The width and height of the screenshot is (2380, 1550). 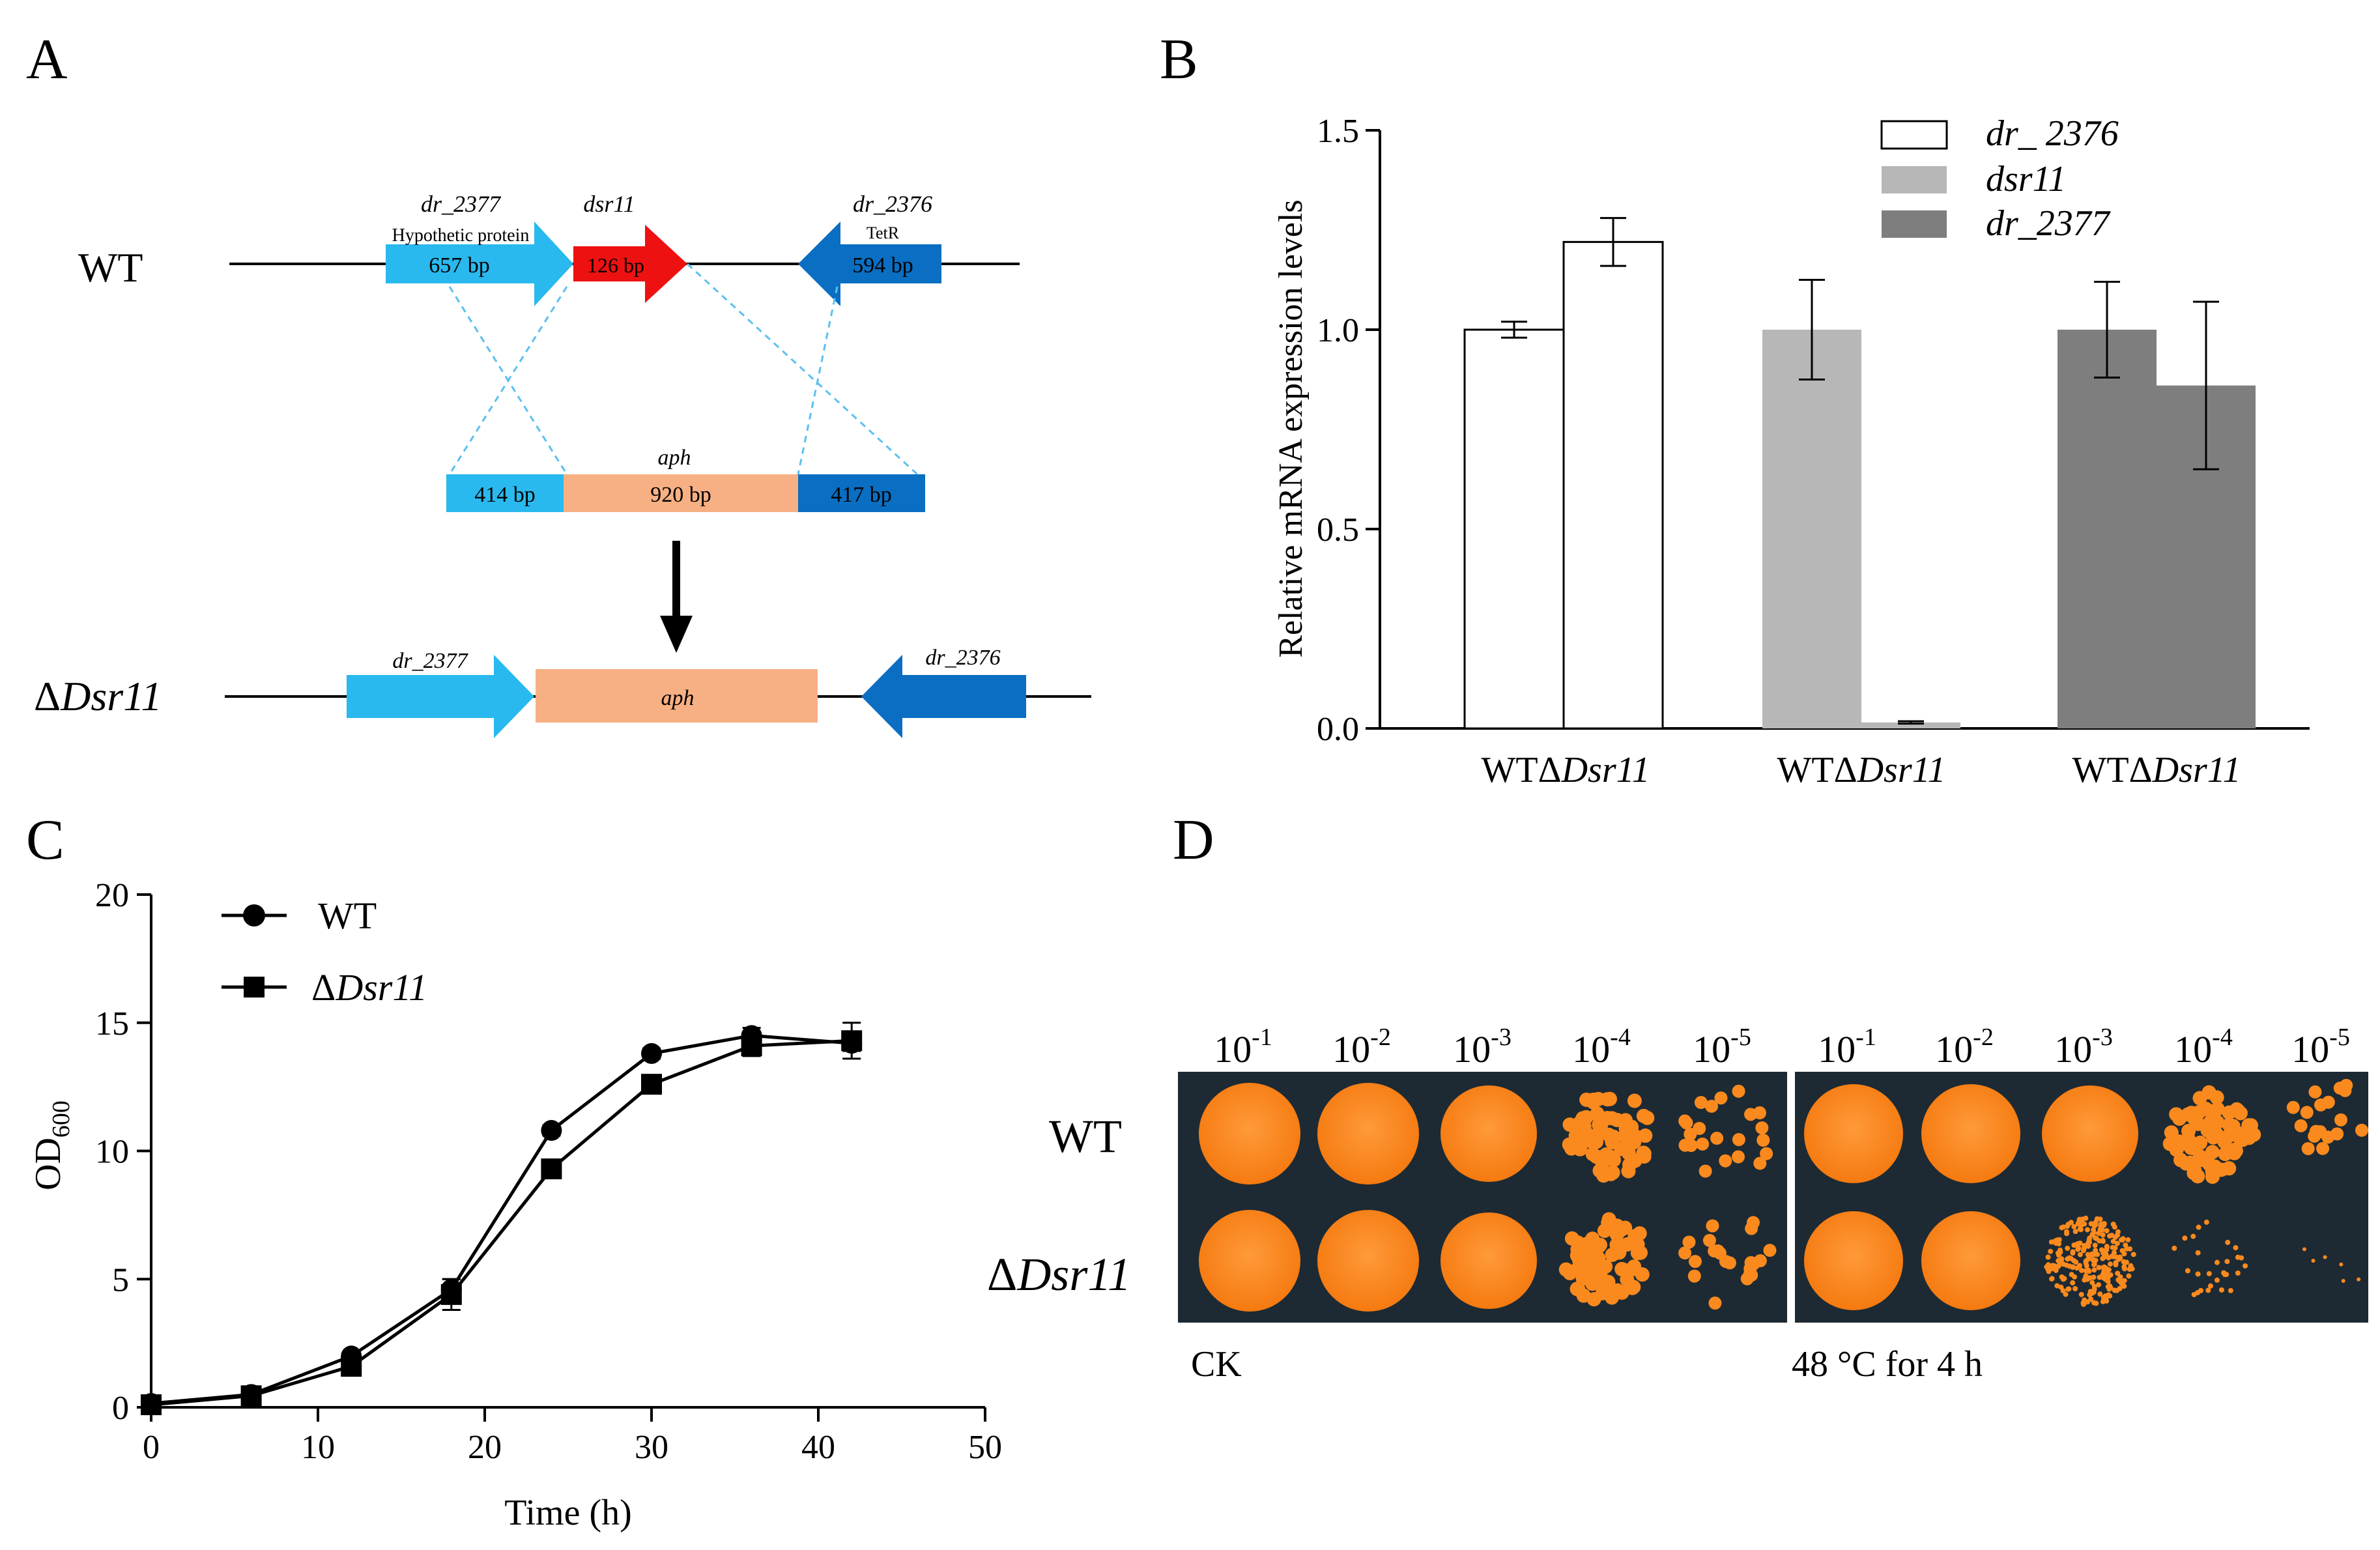 What do you see at coordinates (1514, 529) in the screenshot?
I see `bar` at bounding box center [1514, 529].